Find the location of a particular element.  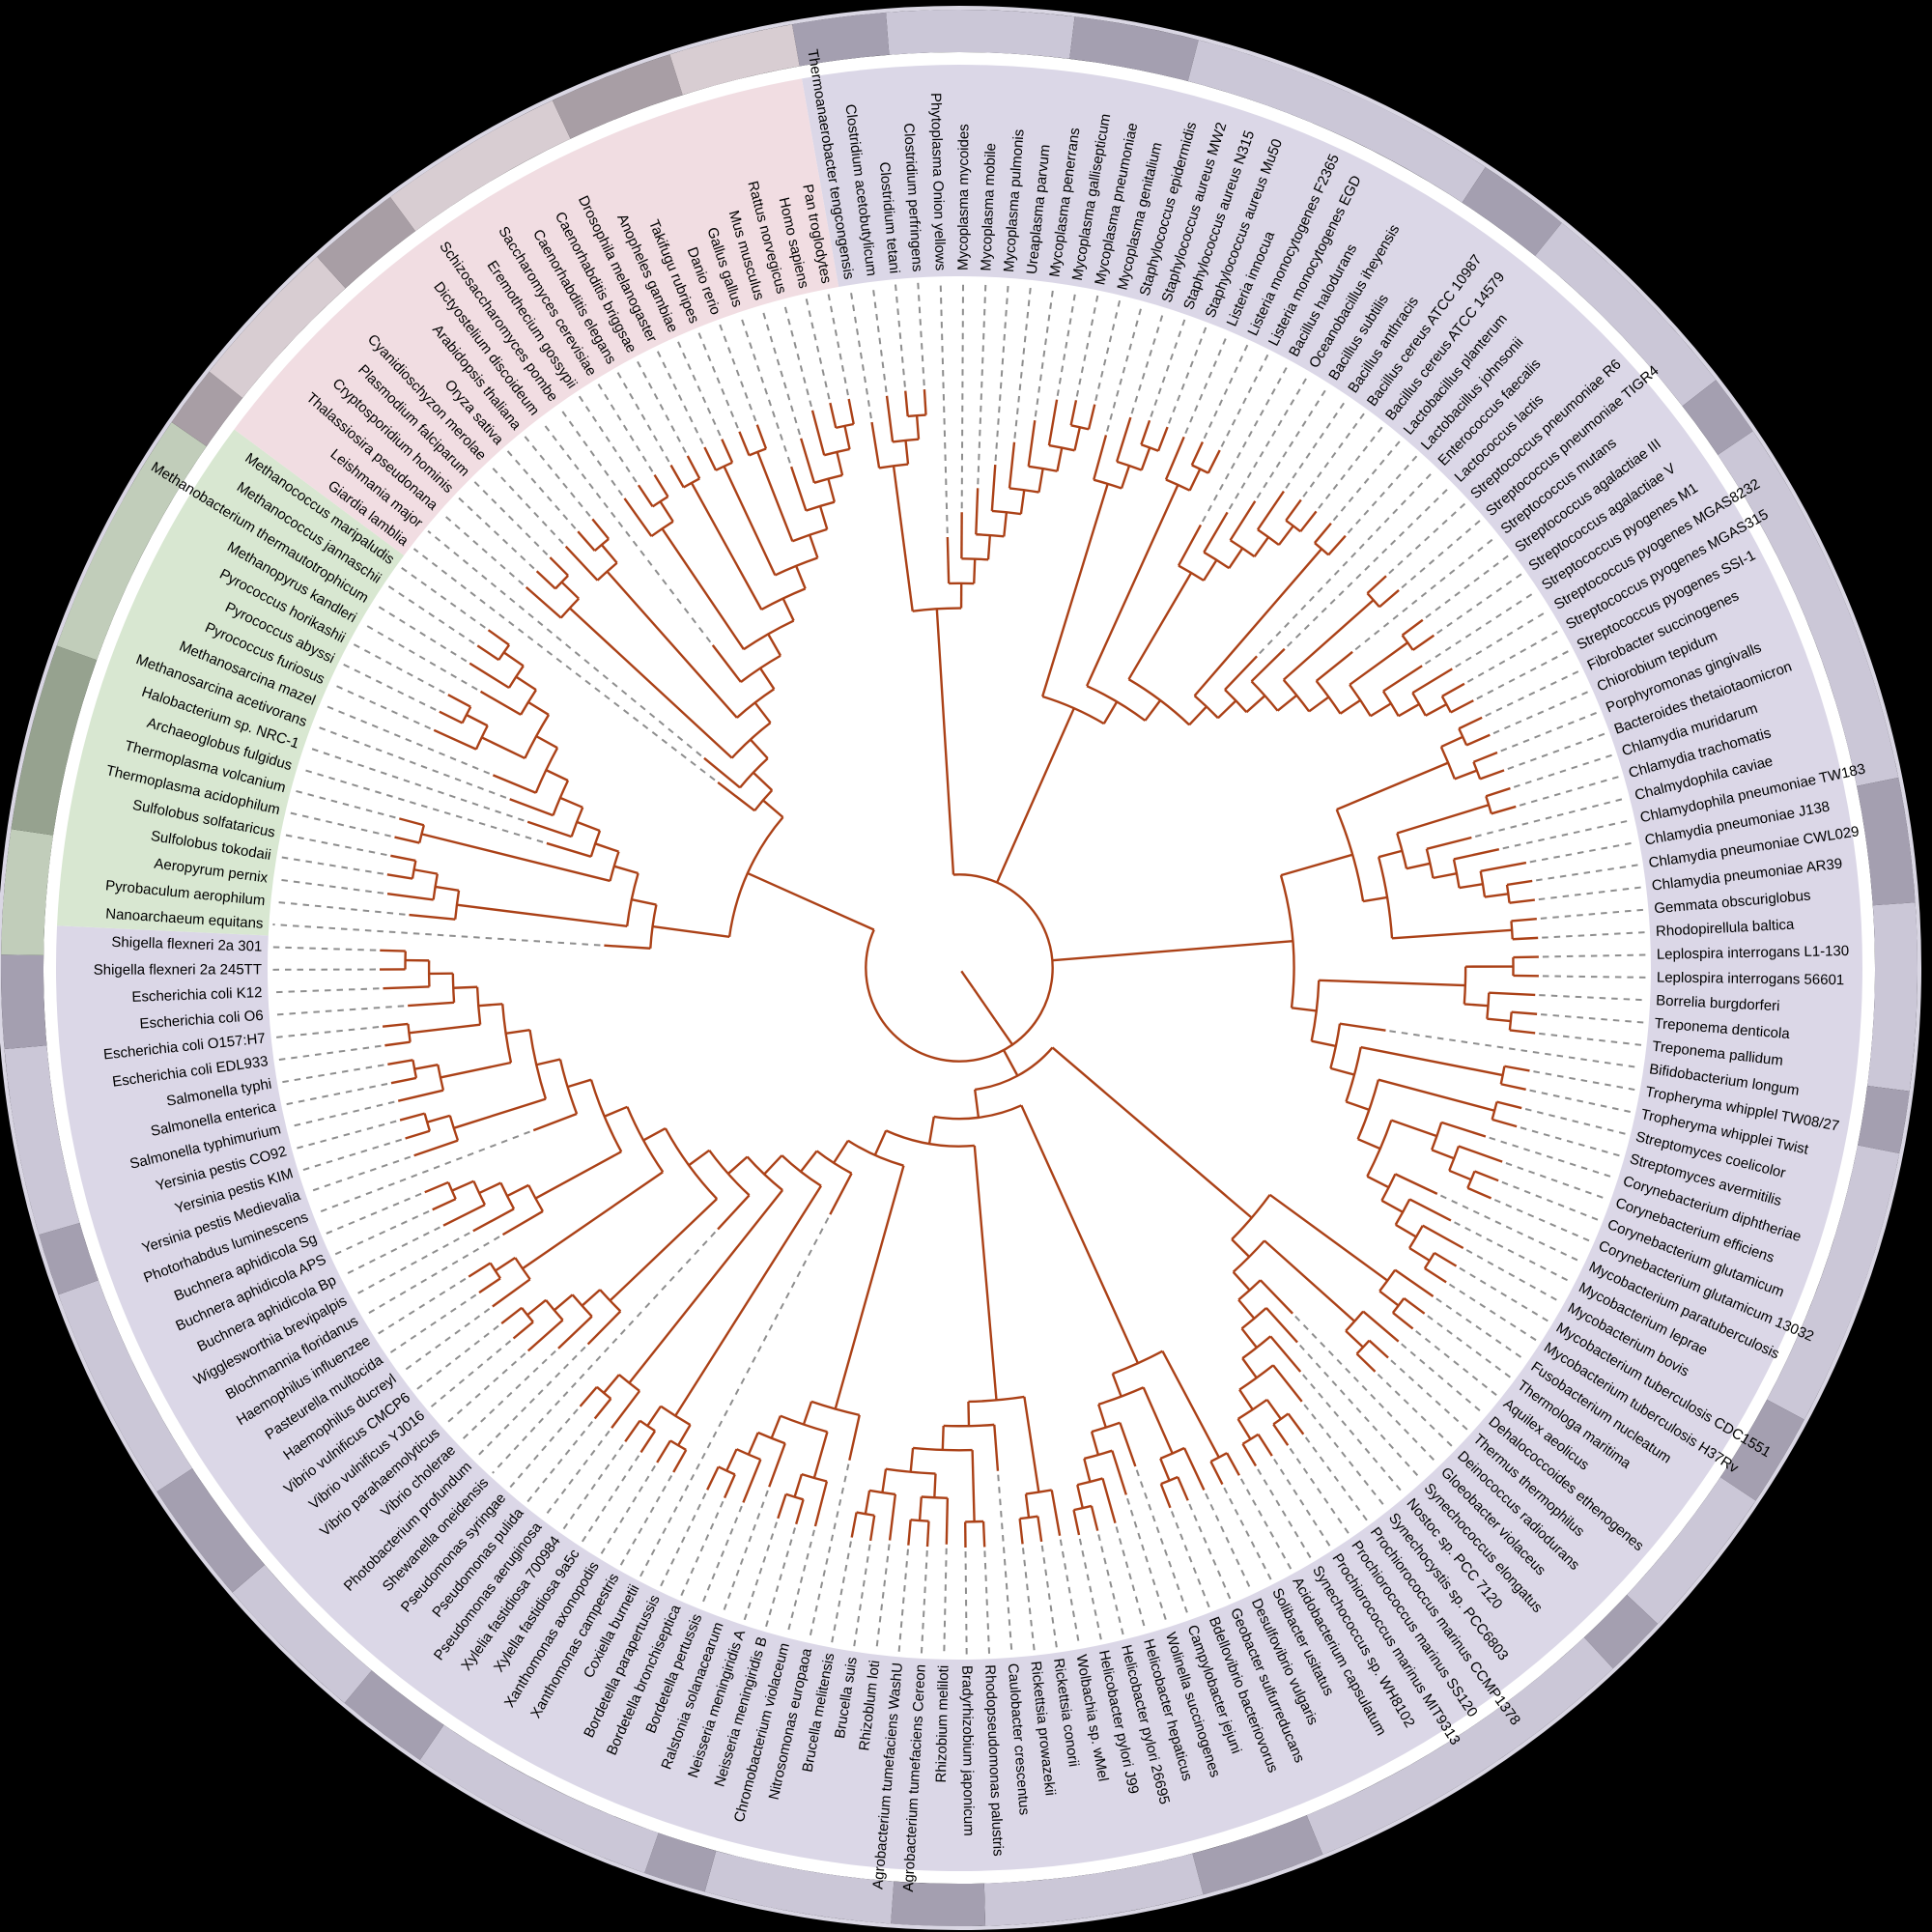

sector-pink is located at coordinates (536, 317).